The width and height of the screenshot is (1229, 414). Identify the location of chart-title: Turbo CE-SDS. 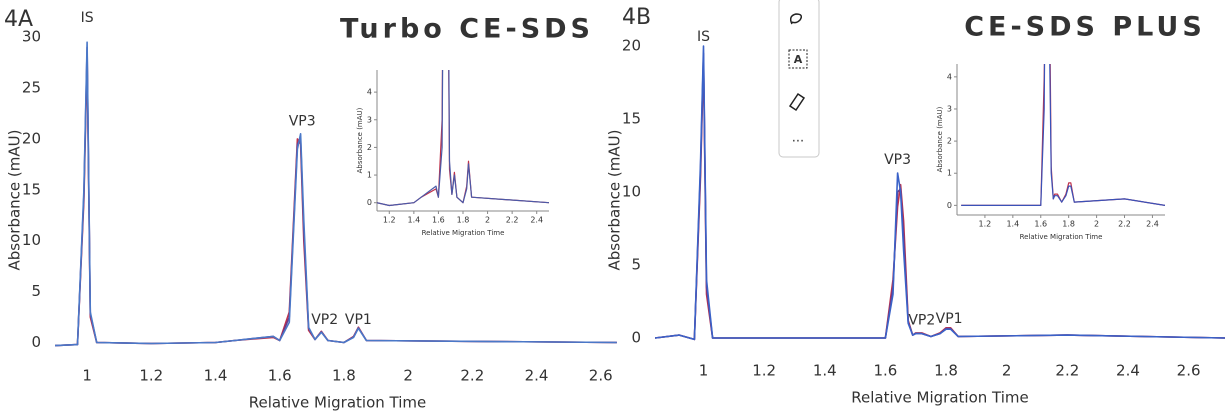
(467, 29).